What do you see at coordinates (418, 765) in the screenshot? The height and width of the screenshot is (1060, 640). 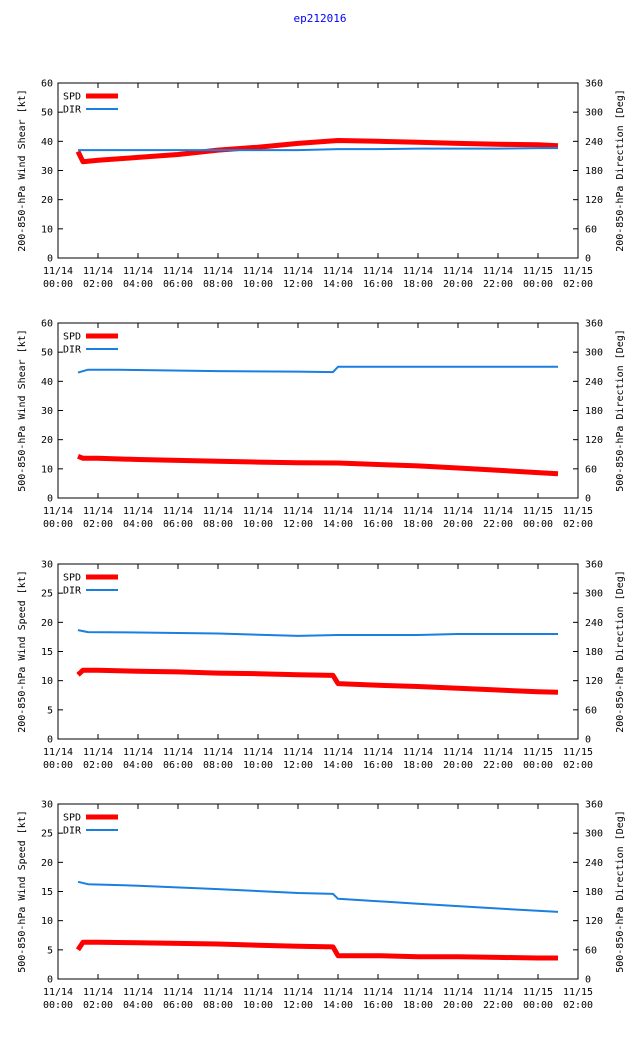 I see `x-tick-label-time: 18:00` at bounding box center [418, 765].